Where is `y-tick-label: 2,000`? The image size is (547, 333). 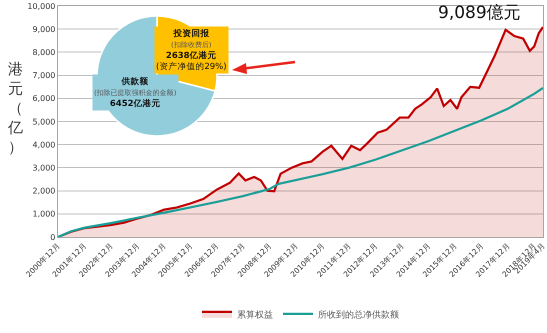
y-tick-label: 2,000 is located at coordinates (44, 191).